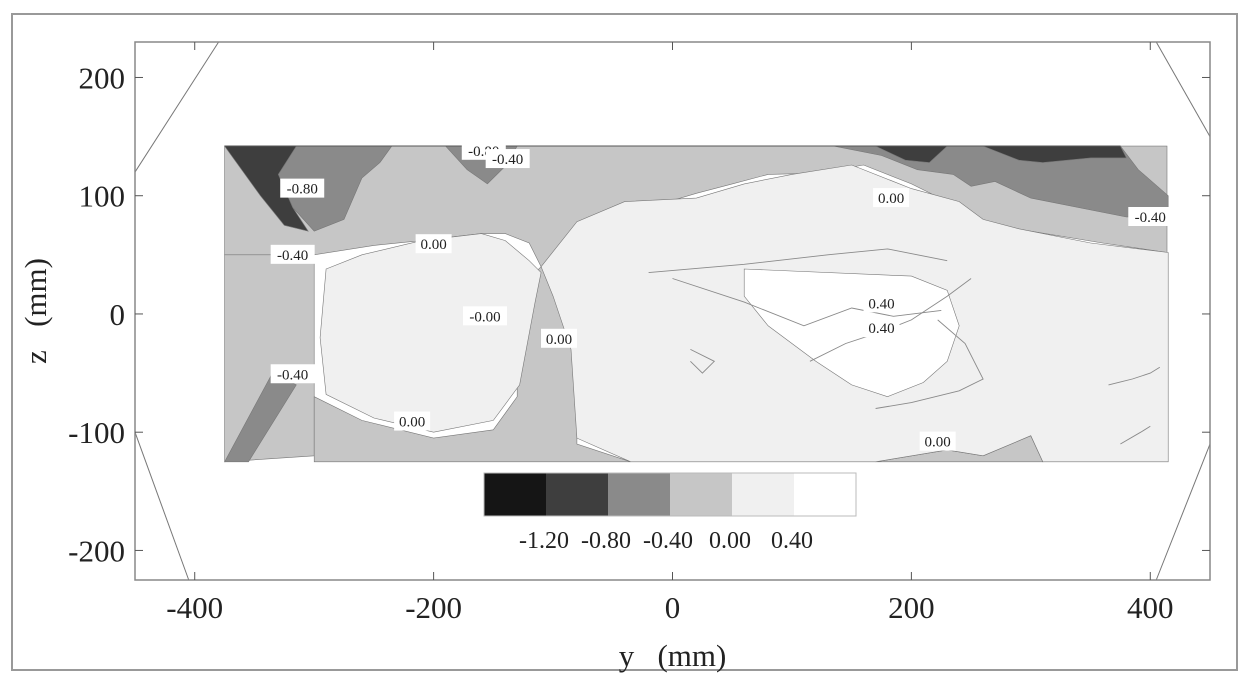  I want to click on contour-line-layer, so click(904, 346).